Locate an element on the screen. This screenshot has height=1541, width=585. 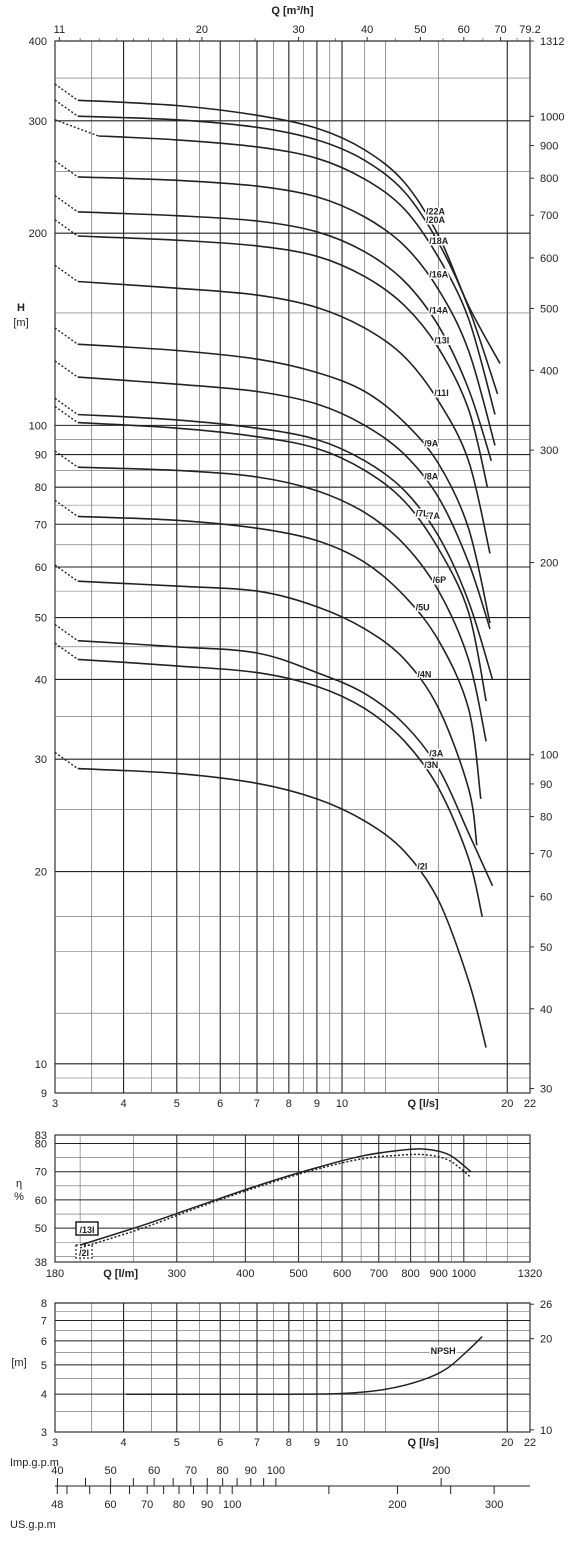
imp-gpm-tick-label: 40 is located at coordinates (57, 1471).